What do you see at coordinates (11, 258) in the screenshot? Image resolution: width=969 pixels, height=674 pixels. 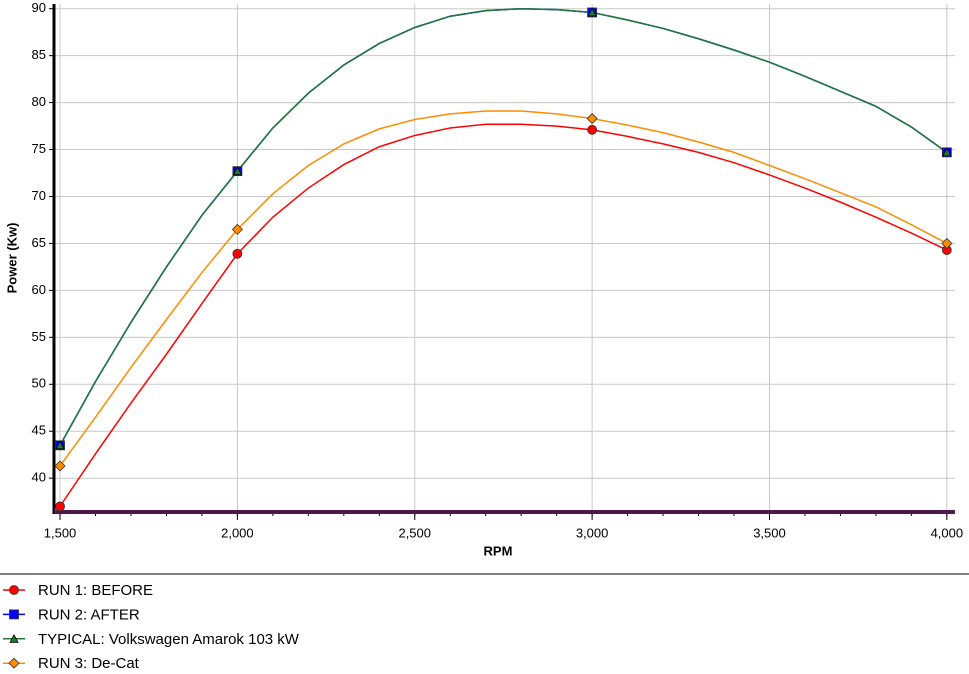 I see `y-axis-label: Power (Kw)` at bounding box center [11, 258].